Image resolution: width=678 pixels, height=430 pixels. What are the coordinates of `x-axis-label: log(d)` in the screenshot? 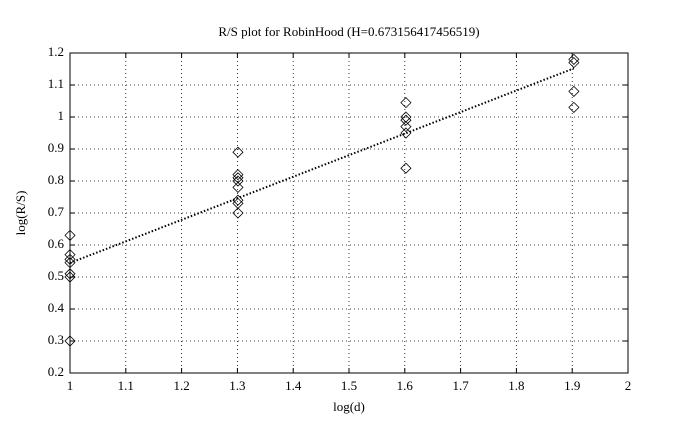 It's located at (349, 406).